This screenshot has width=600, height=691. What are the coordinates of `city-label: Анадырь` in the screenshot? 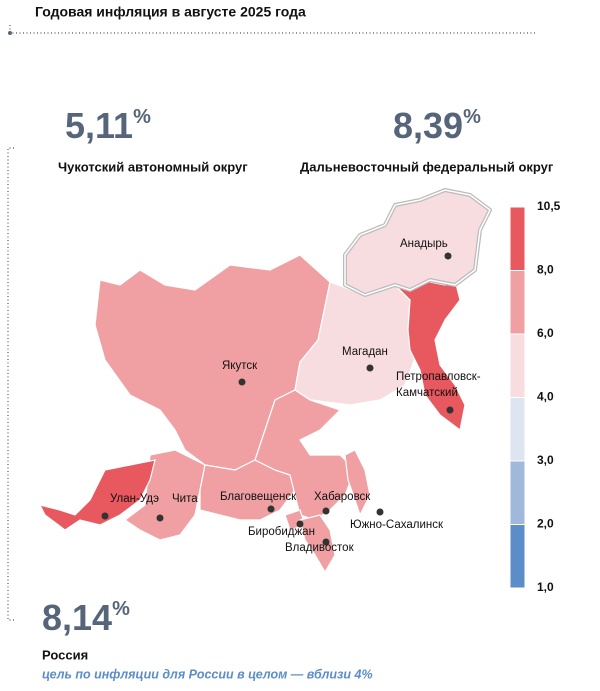 It's located at (424, 244).